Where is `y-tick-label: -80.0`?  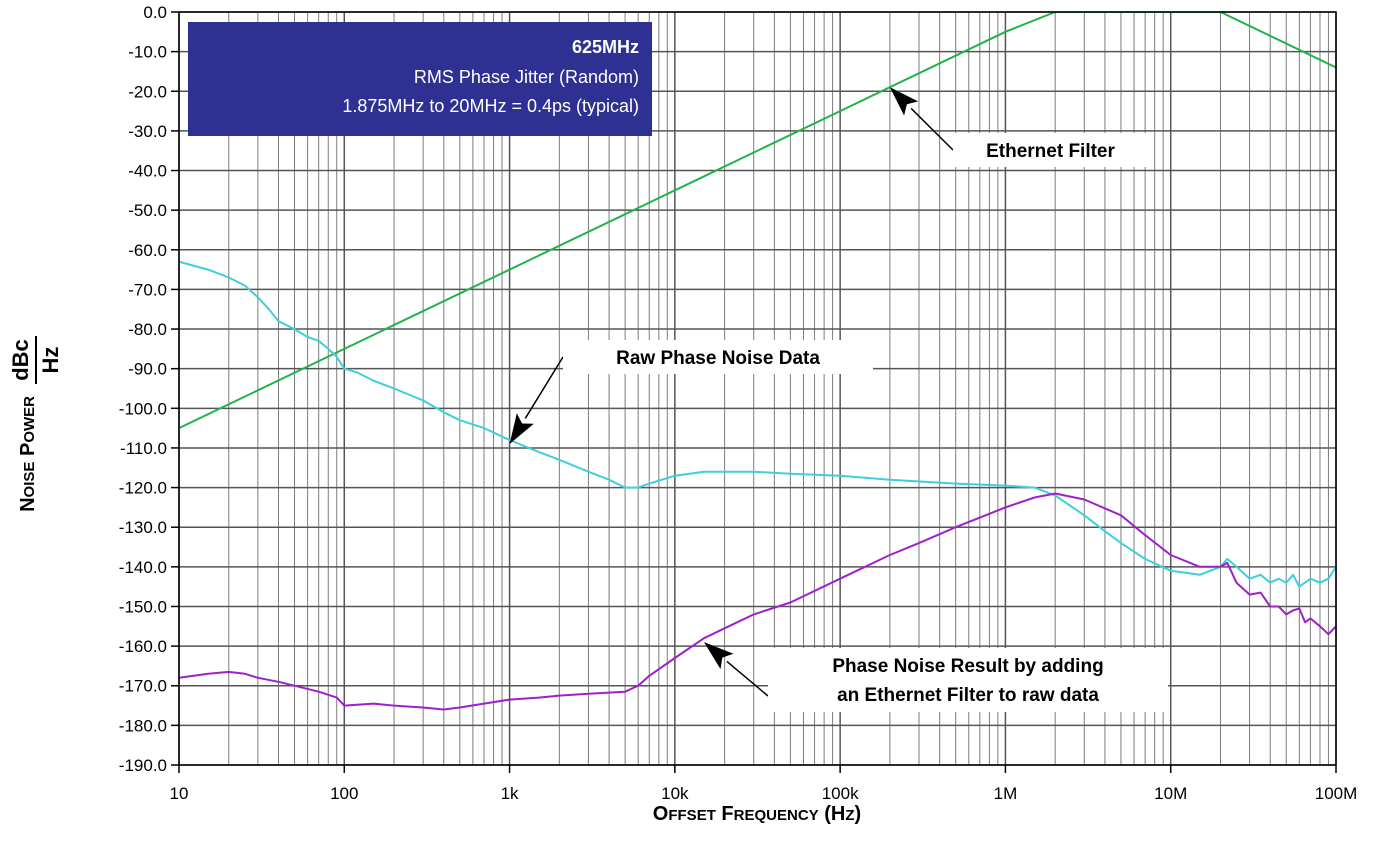
y-tick-label: -80.0 is located at coordinates (147, 329).